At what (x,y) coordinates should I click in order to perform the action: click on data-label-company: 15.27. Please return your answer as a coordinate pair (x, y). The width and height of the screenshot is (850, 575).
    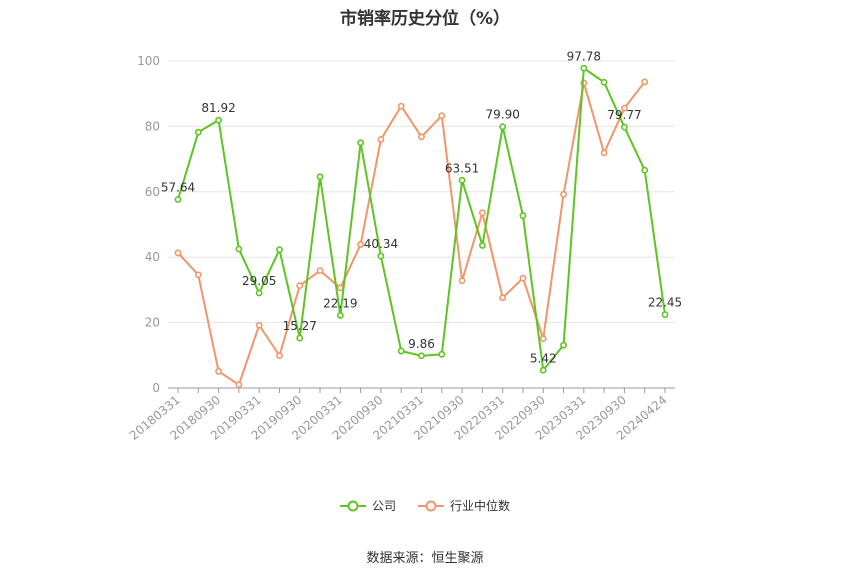
    Looking at the image, I should click on (300, 326).